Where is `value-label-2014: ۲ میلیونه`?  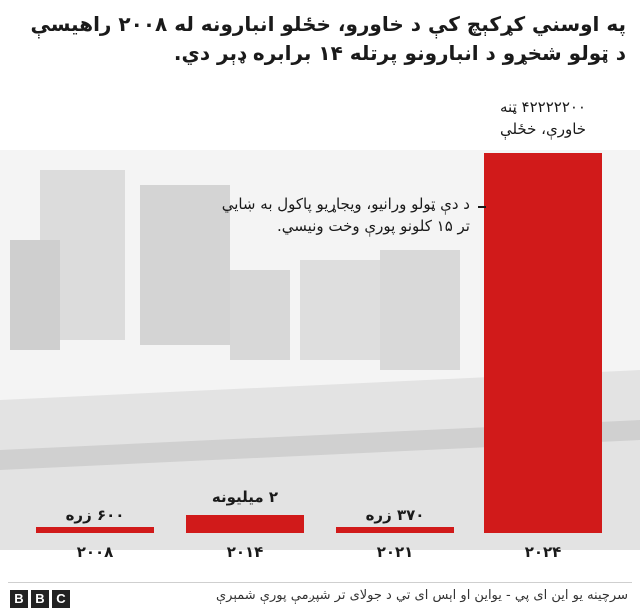
value-label-2014: ۲ میلیونه is located at coordinates (245, 497).